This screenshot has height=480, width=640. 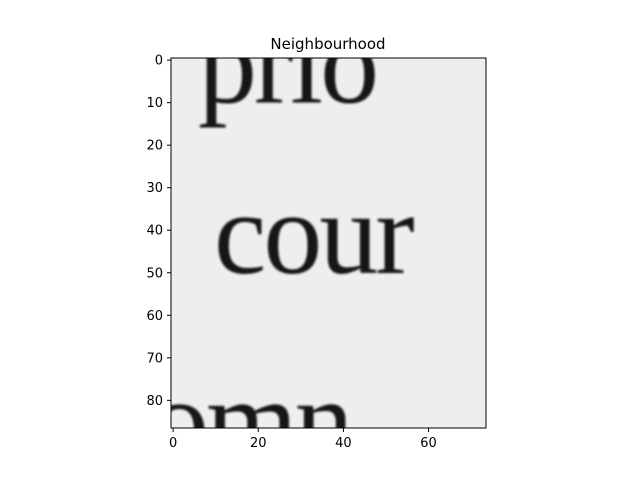 I want to click on y-tick-label: 80, so click(x=154, y=401).